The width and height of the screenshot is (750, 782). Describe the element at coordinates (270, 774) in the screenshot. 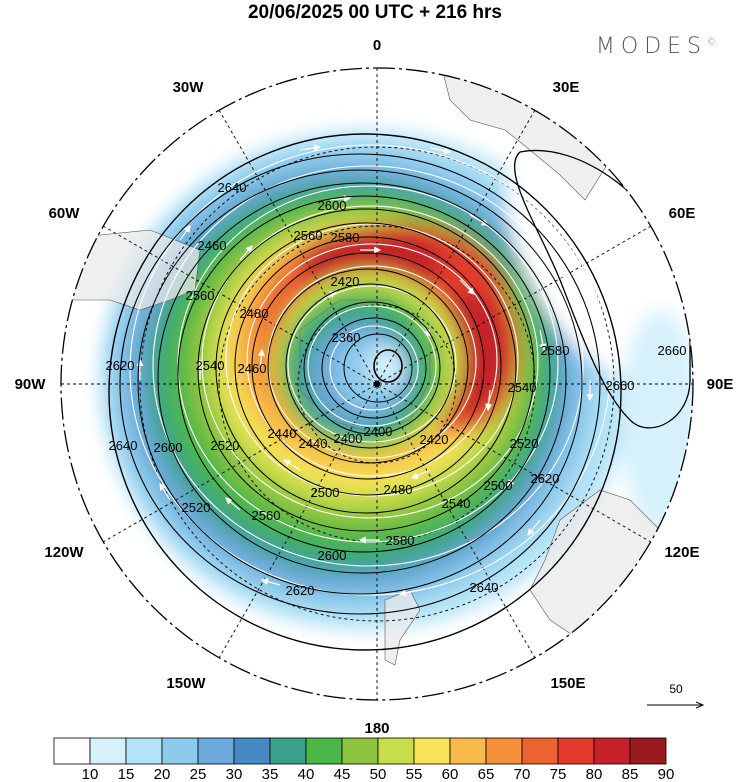

I see `colorbar-label: 35` at that location.